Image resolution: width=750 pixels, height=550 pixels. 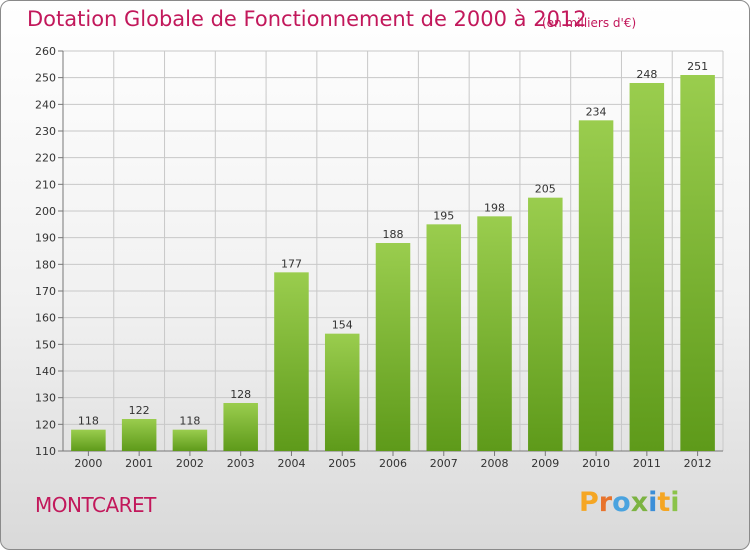 What do you see at coordinates (291, 263) in the screenshot?
I see `value-label: 177` at bounding box center [291, 263].